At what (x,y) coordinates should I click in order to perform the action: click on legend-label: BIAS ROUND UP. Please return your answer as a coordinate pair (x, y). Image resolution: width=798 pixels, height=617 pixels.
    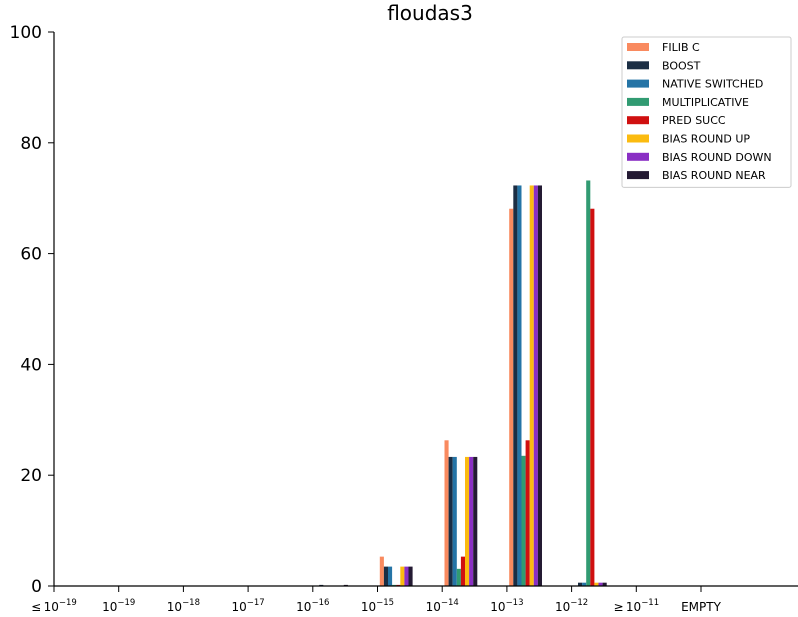
    Looking at the image, I should click on (706, 139).